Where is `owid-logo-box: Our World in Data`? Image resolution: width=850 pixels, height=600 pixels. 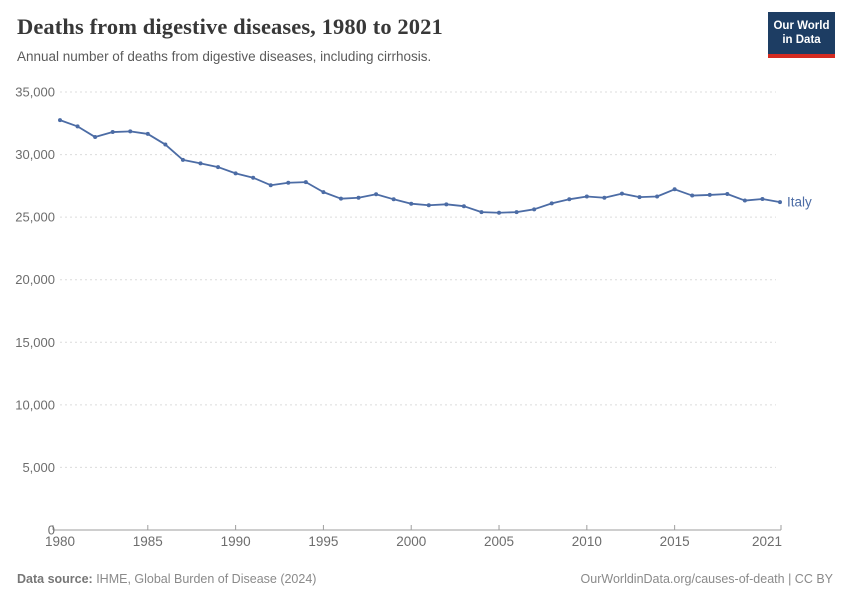 owid-logo-box: Our World in Data is located at coordinates (801, 33).